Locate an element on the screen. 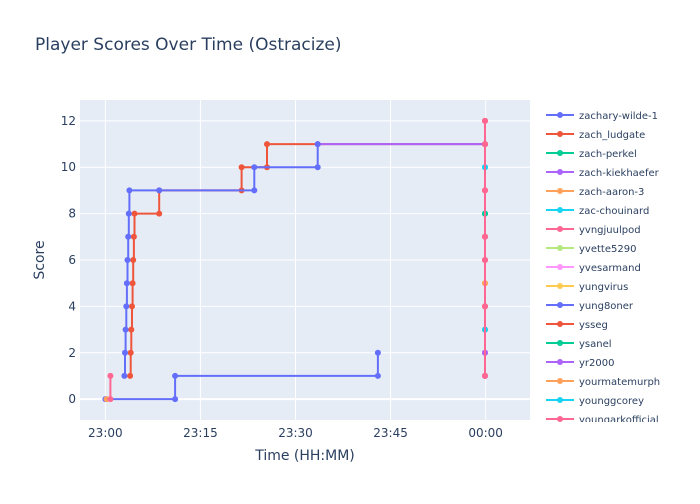 Image resolution: width=700 pixels, height=504 pixels. legend-item: zach-aaron-3 is located at coordinates (595, 192).